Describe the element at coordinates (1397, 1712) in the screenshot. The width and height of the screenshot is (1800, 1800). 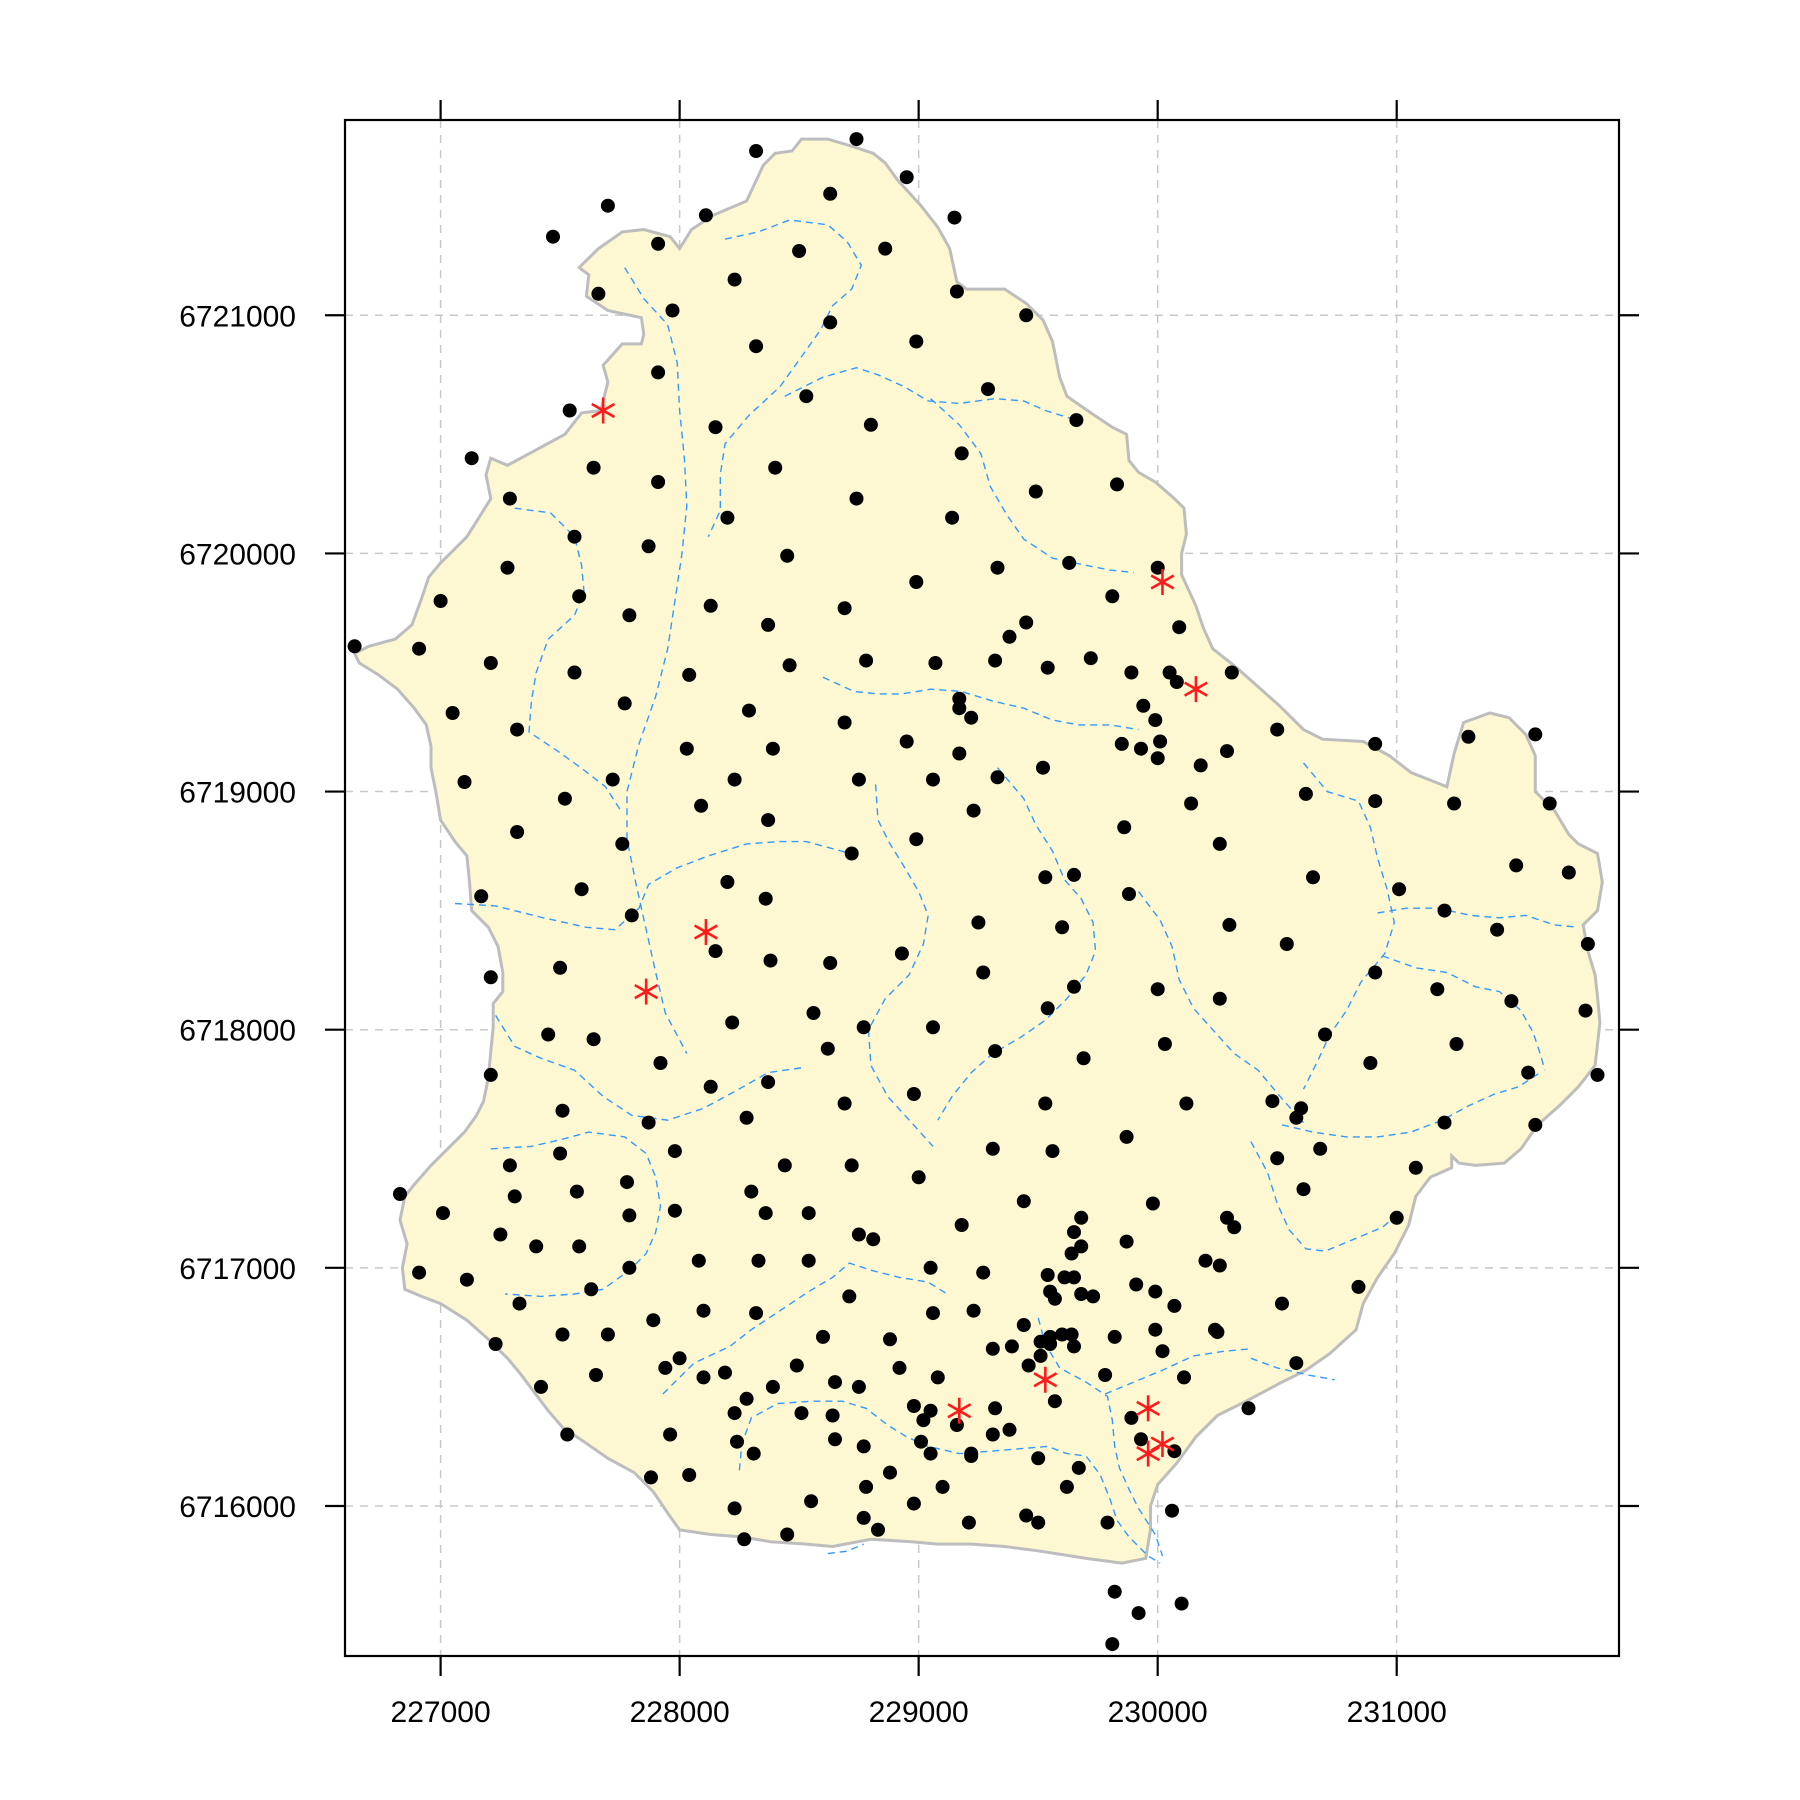
I see `x-tick-label: 231000` at that location.